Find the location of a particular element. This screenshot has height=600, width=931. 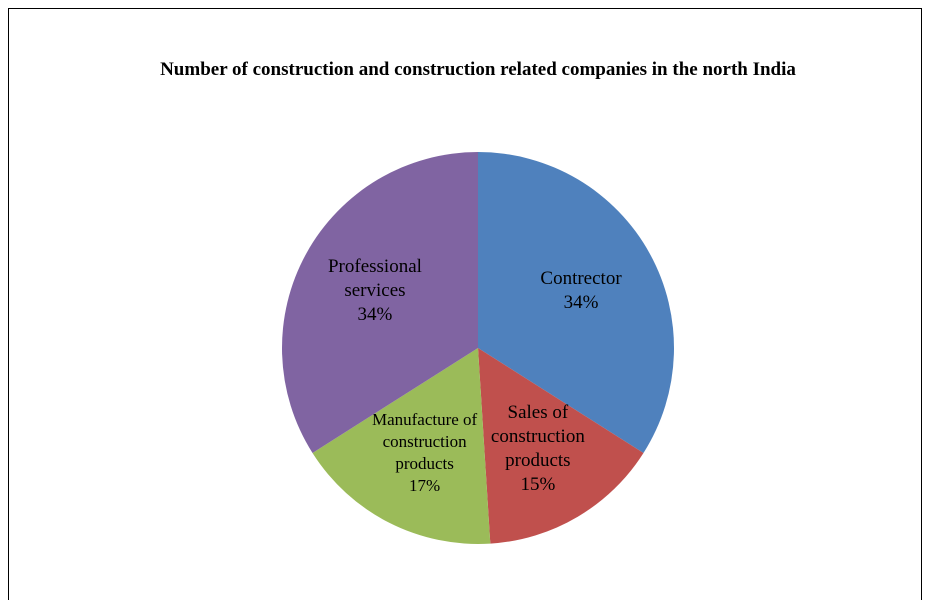

value-label: 15% is located at coordinates (538, 485).